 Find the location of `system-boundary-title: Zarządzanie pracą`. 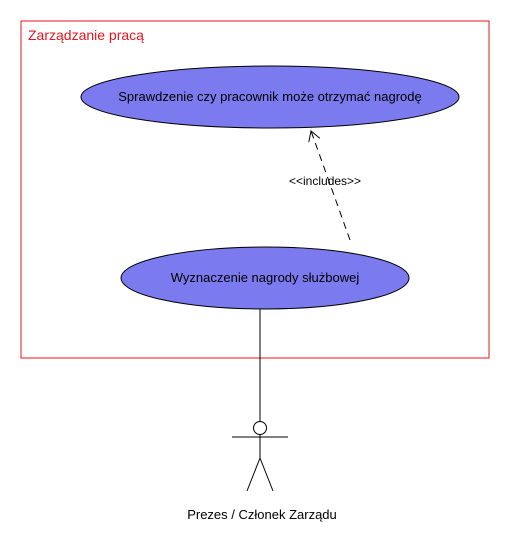

system-boundary-title: Zarządzanie pracą is located at coordinates (86, 35).